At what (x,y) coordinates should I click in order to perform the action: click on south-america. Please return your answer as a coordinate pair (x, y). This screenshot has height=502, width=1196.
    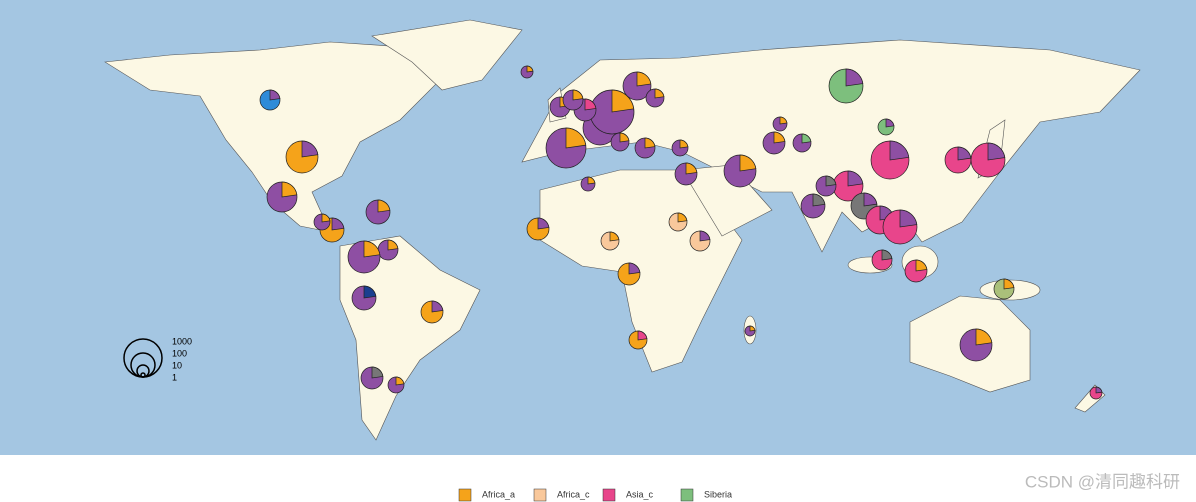
    Looking at the image, I should click on (410, 338).